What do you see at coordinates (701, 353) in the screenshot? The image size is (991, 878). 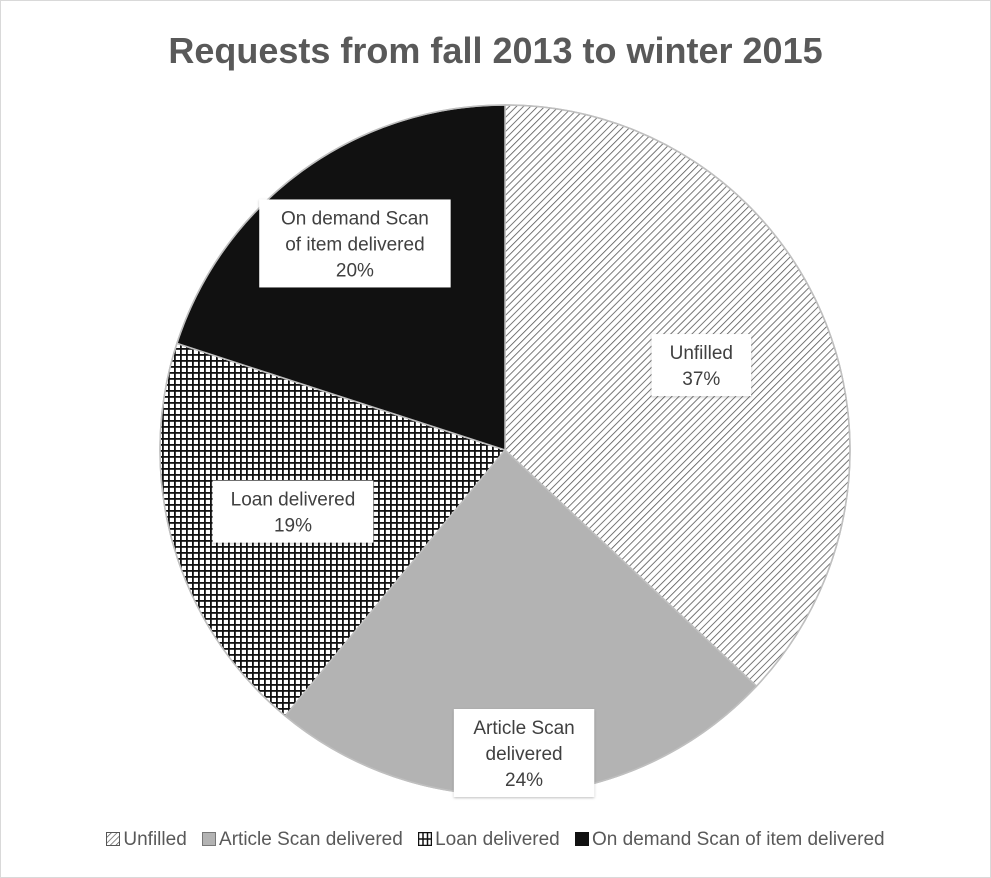 I see `data-label-text: Unfilled` at bounding box center [701, 353].